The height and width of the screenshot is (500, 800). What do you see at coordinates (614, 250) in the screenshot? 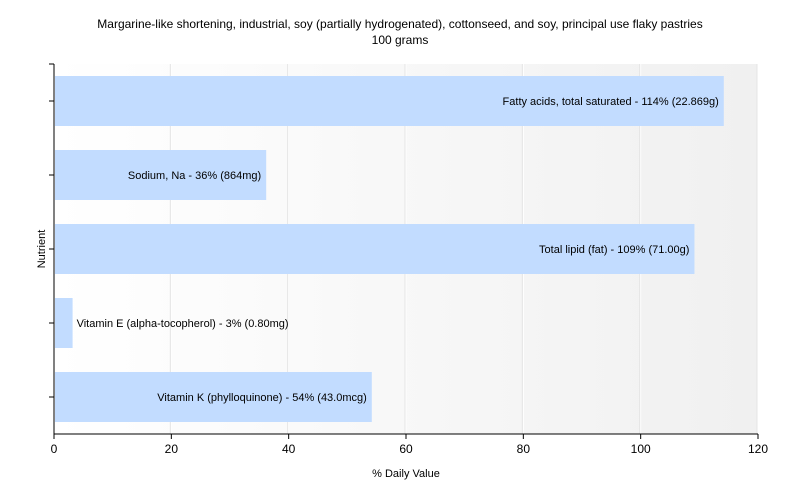
I see `bar-label: Total lipid (fat) - 109% (71.00g)` at bounding box center [614, 250].